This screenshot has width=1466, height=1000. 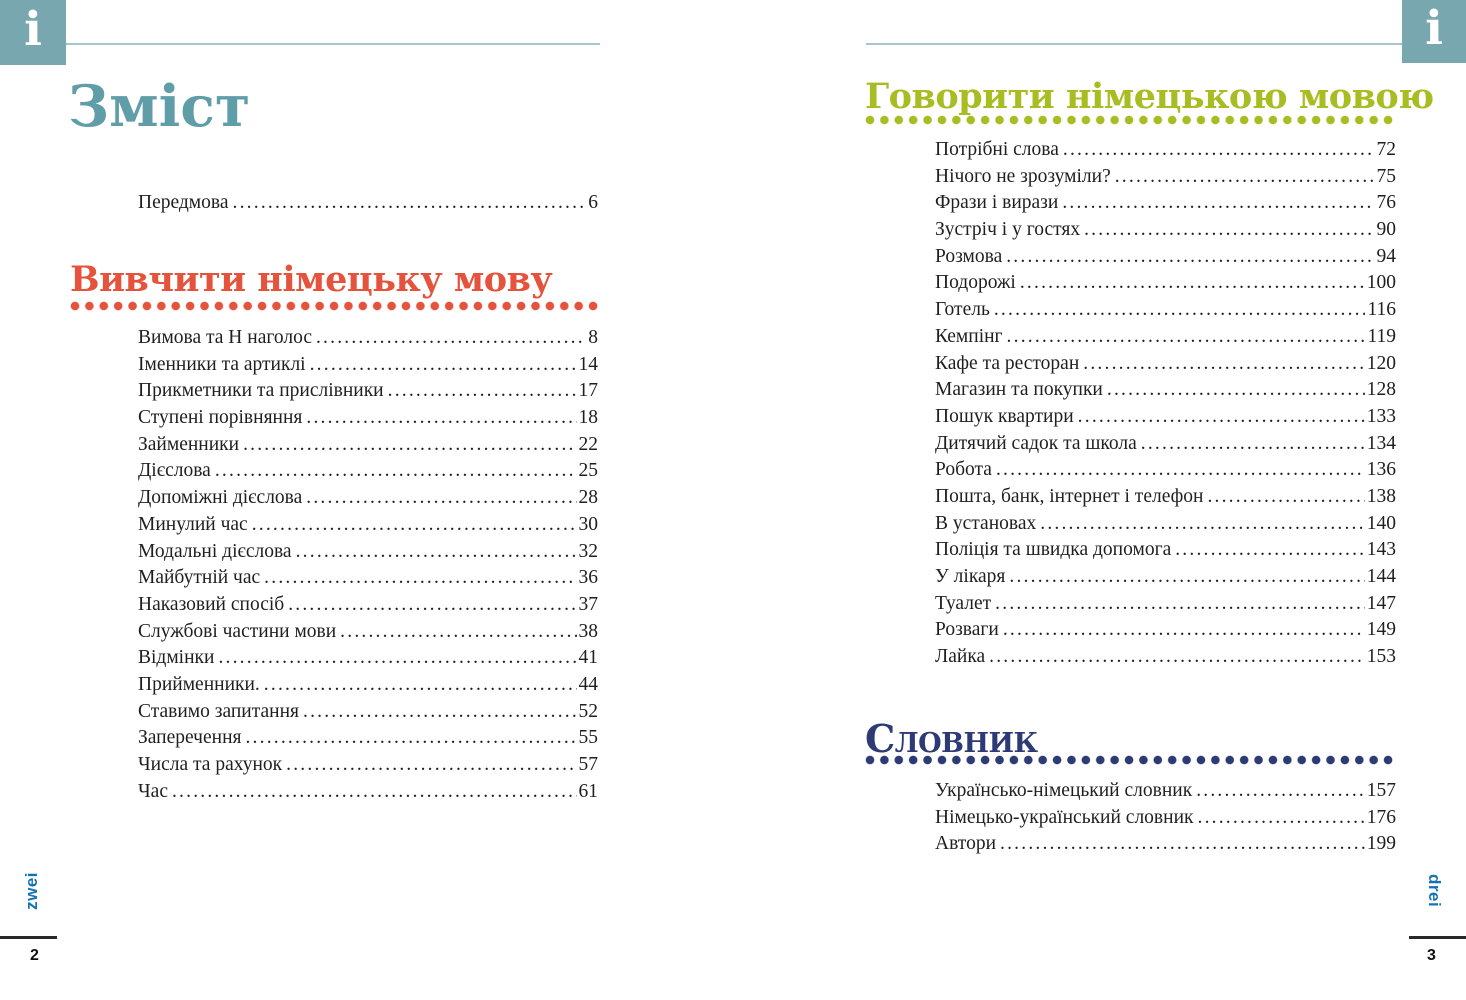 What do you see at coordinates (1149, 96) in the screenshot?
I see `section-heading-speak-german: Говорити німецькою мовою` at bounding box center [1149, 96].